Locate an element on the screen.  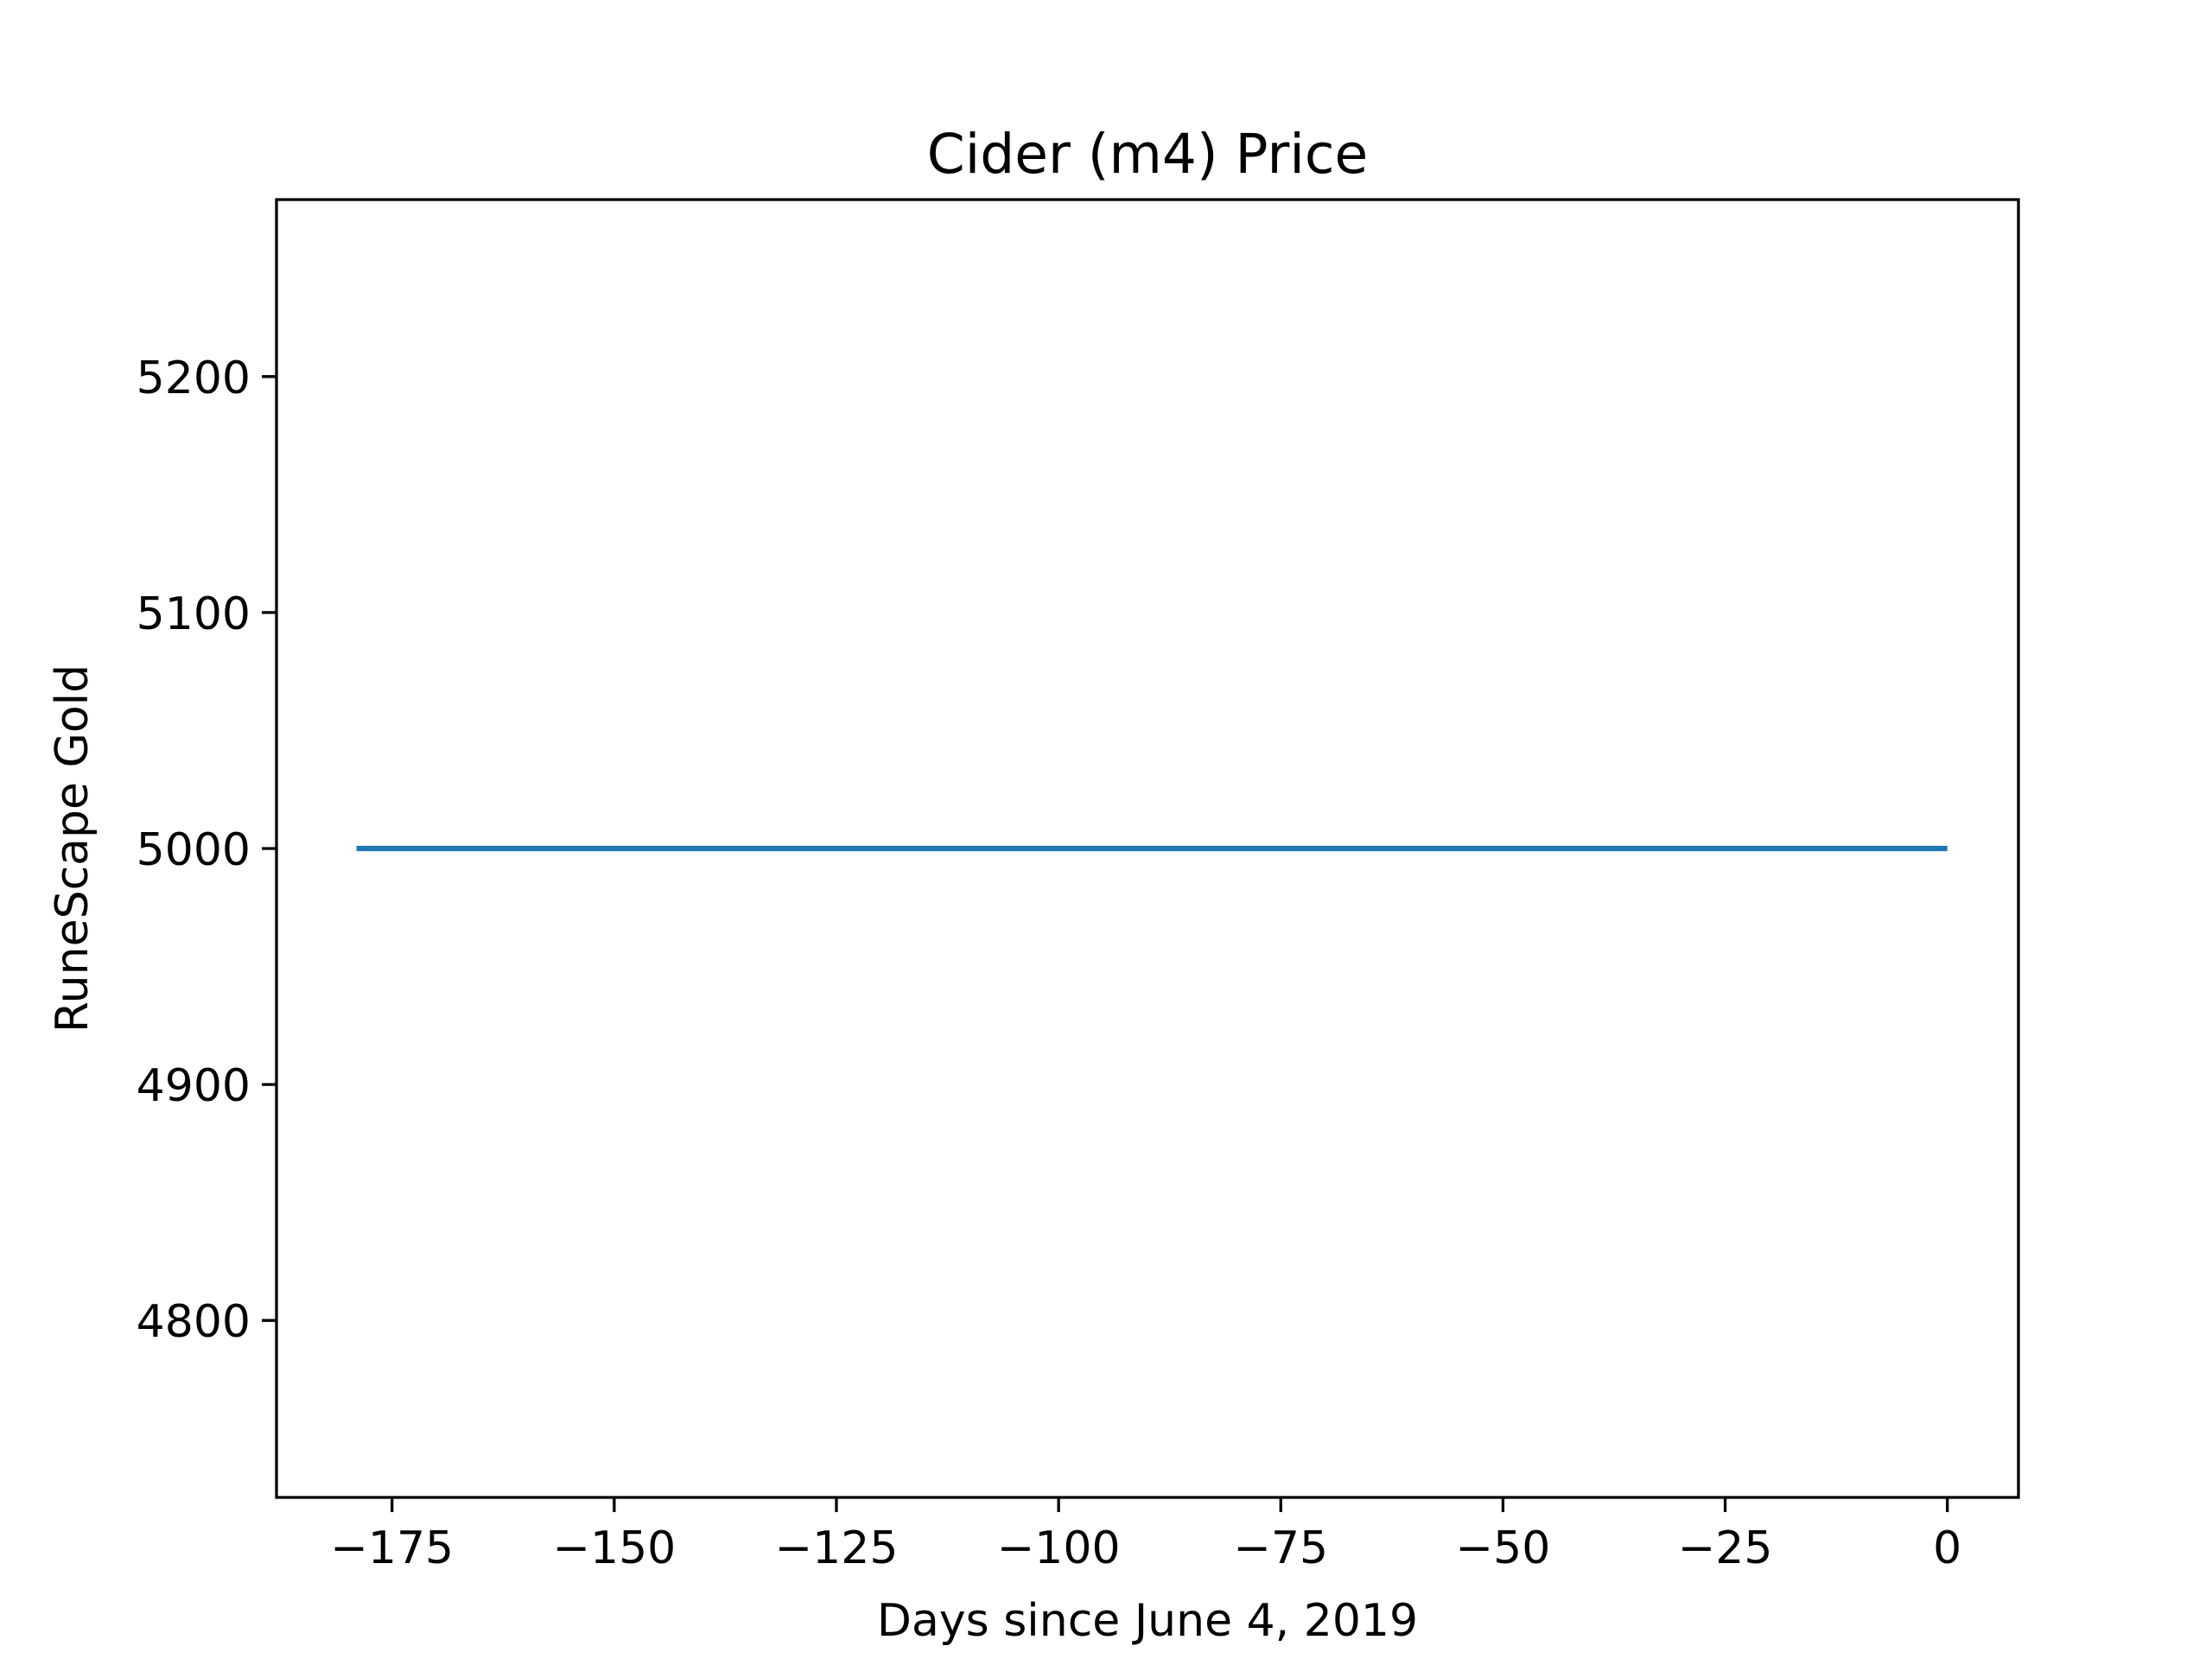
y-tick-label: 5100 is located at coordinates (194, 614).